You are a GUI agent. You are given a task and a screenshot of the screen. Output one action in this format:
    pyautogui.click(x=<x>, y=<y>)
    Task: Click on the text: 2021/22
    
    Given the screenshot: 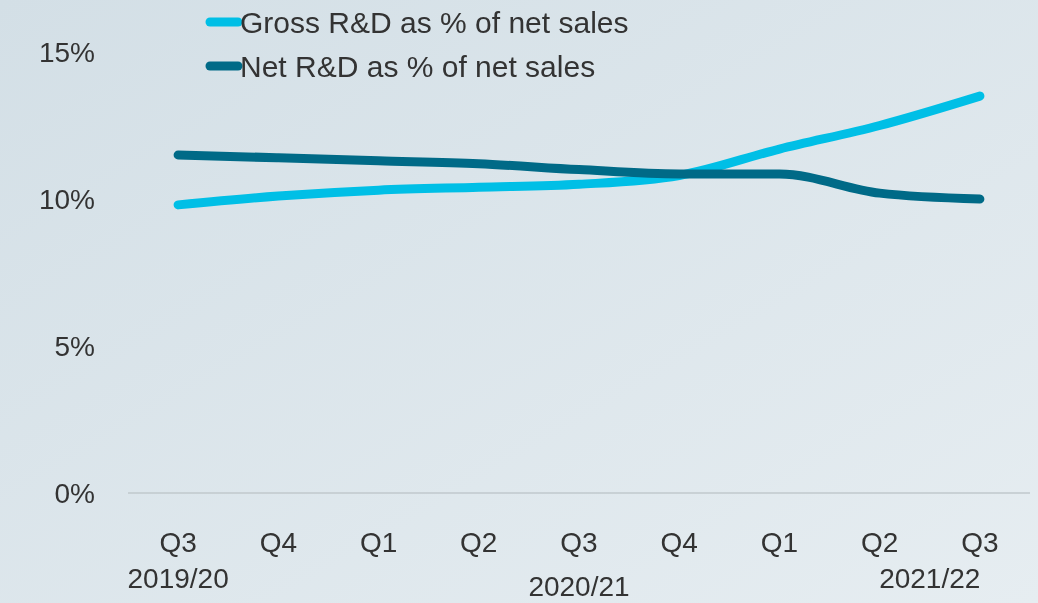 What is the action you would take?
    pyautogui.click(x=930, y=578)
    